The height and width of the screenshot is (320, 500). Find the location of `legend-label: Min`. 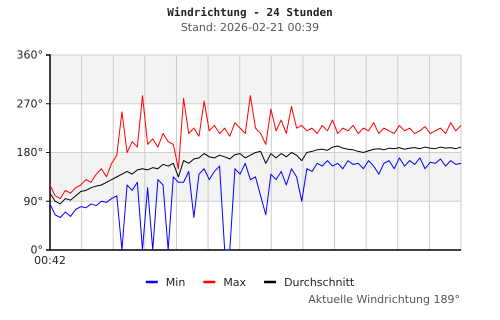

legend-label: Min is located at coordinates (176, 282).